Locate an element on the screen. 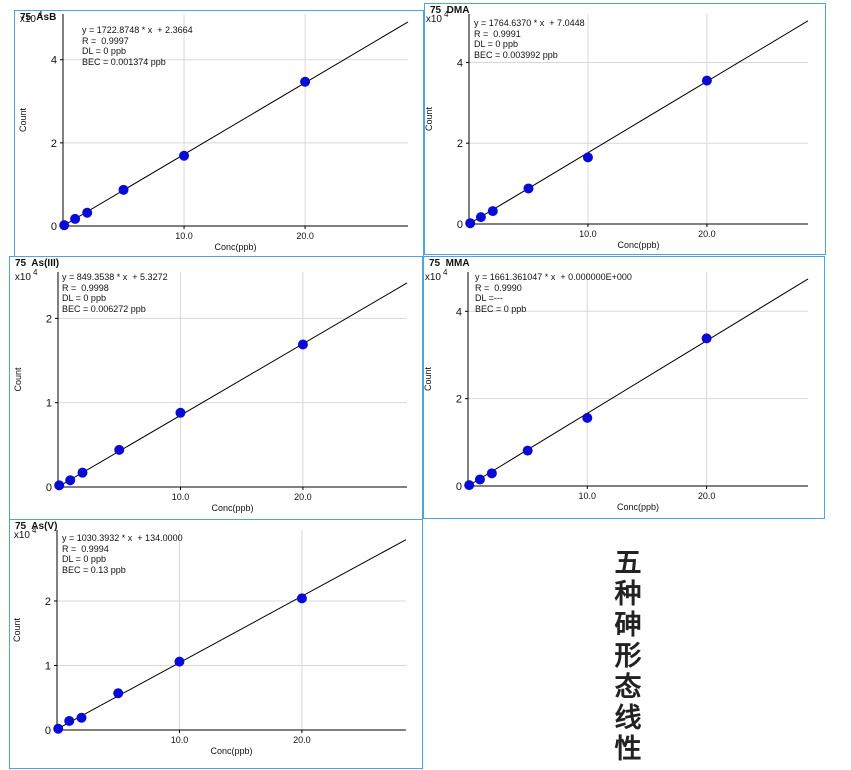 This screenshot has height=770, width=851. dl-text: DL =--- is located at coordinates (489, 298).